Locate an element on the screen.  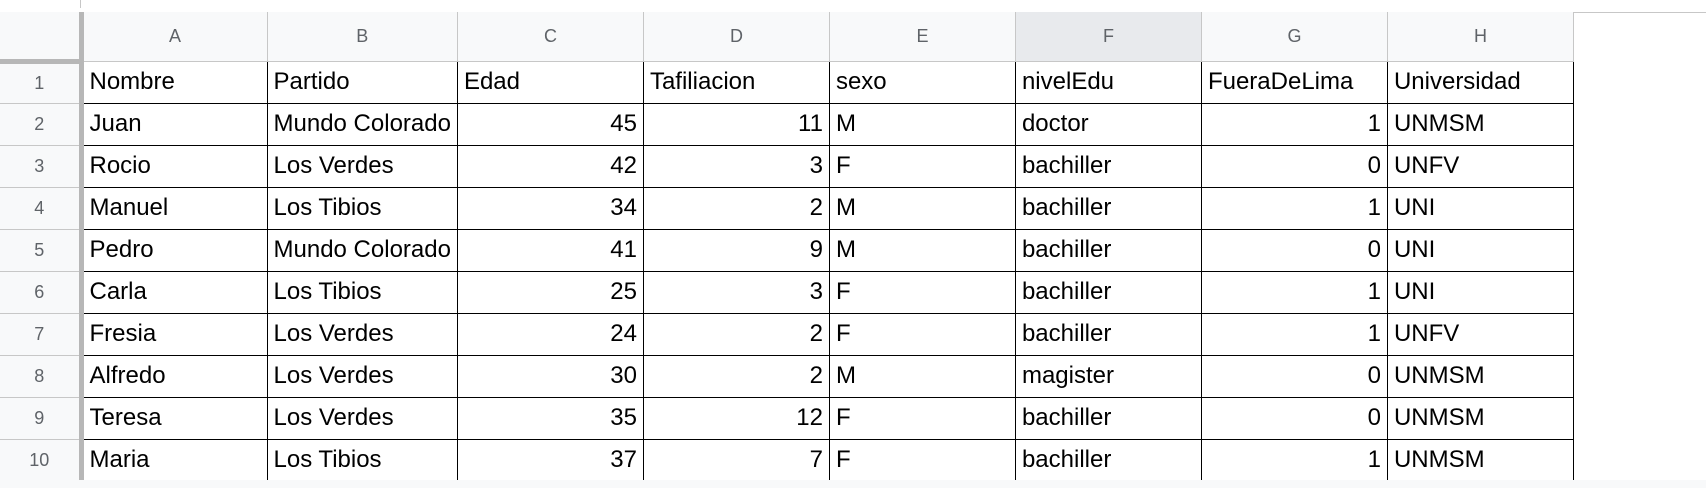
row-header: 6 is located at coordinates (42, 292).